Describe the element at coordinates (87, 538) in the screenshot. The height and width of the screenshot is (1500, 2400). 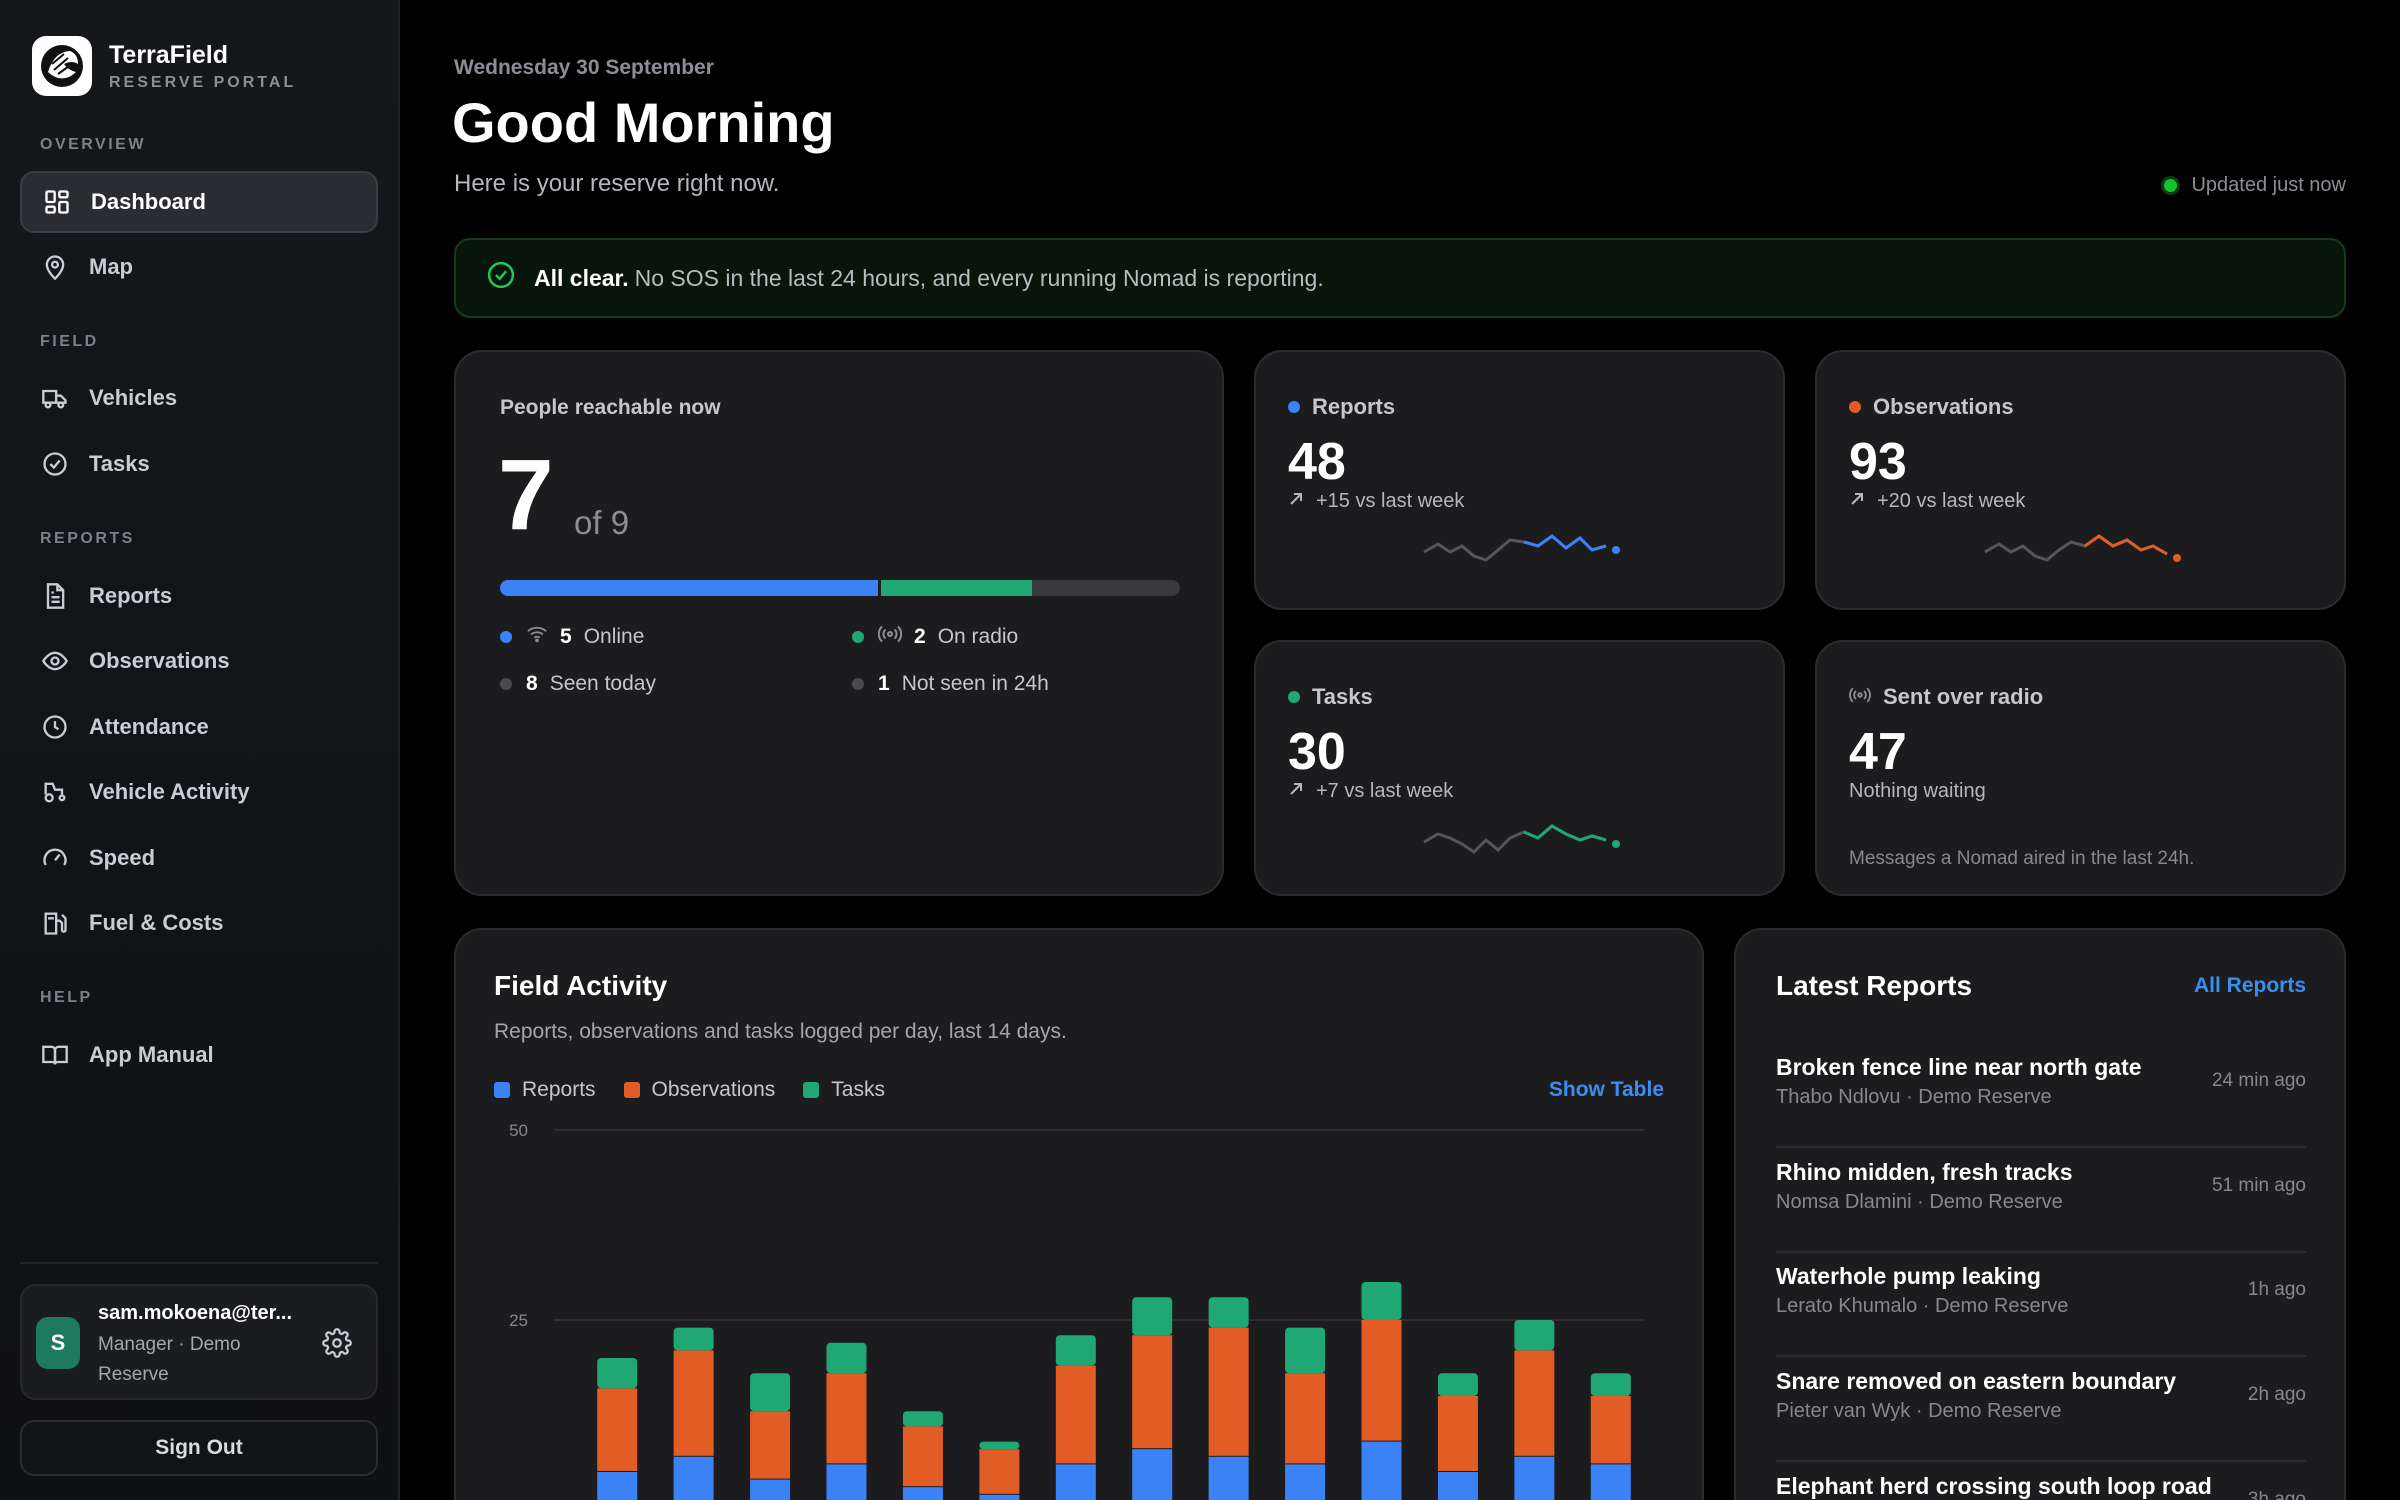
I see `section-label-reports: REPORTS` at that location.